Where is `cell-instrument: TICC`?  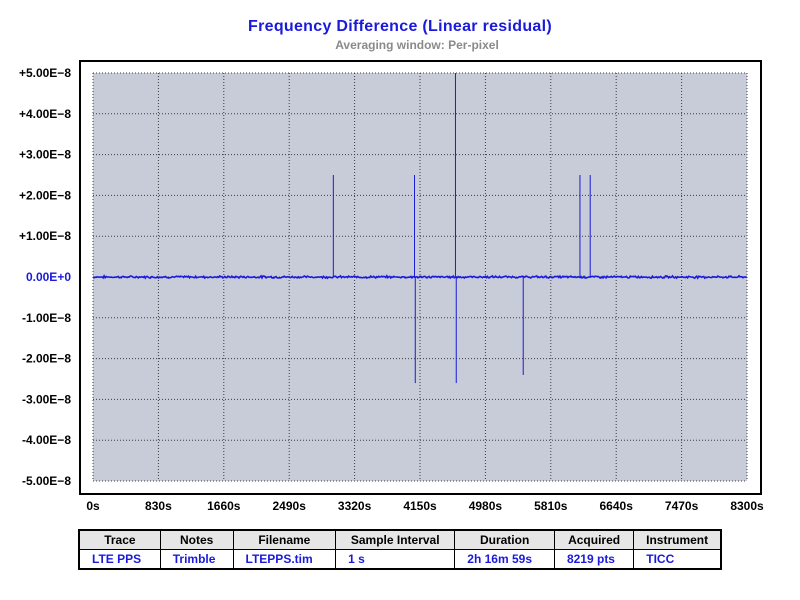 cell-instrument: TICC is located at coordinates (677, 559).